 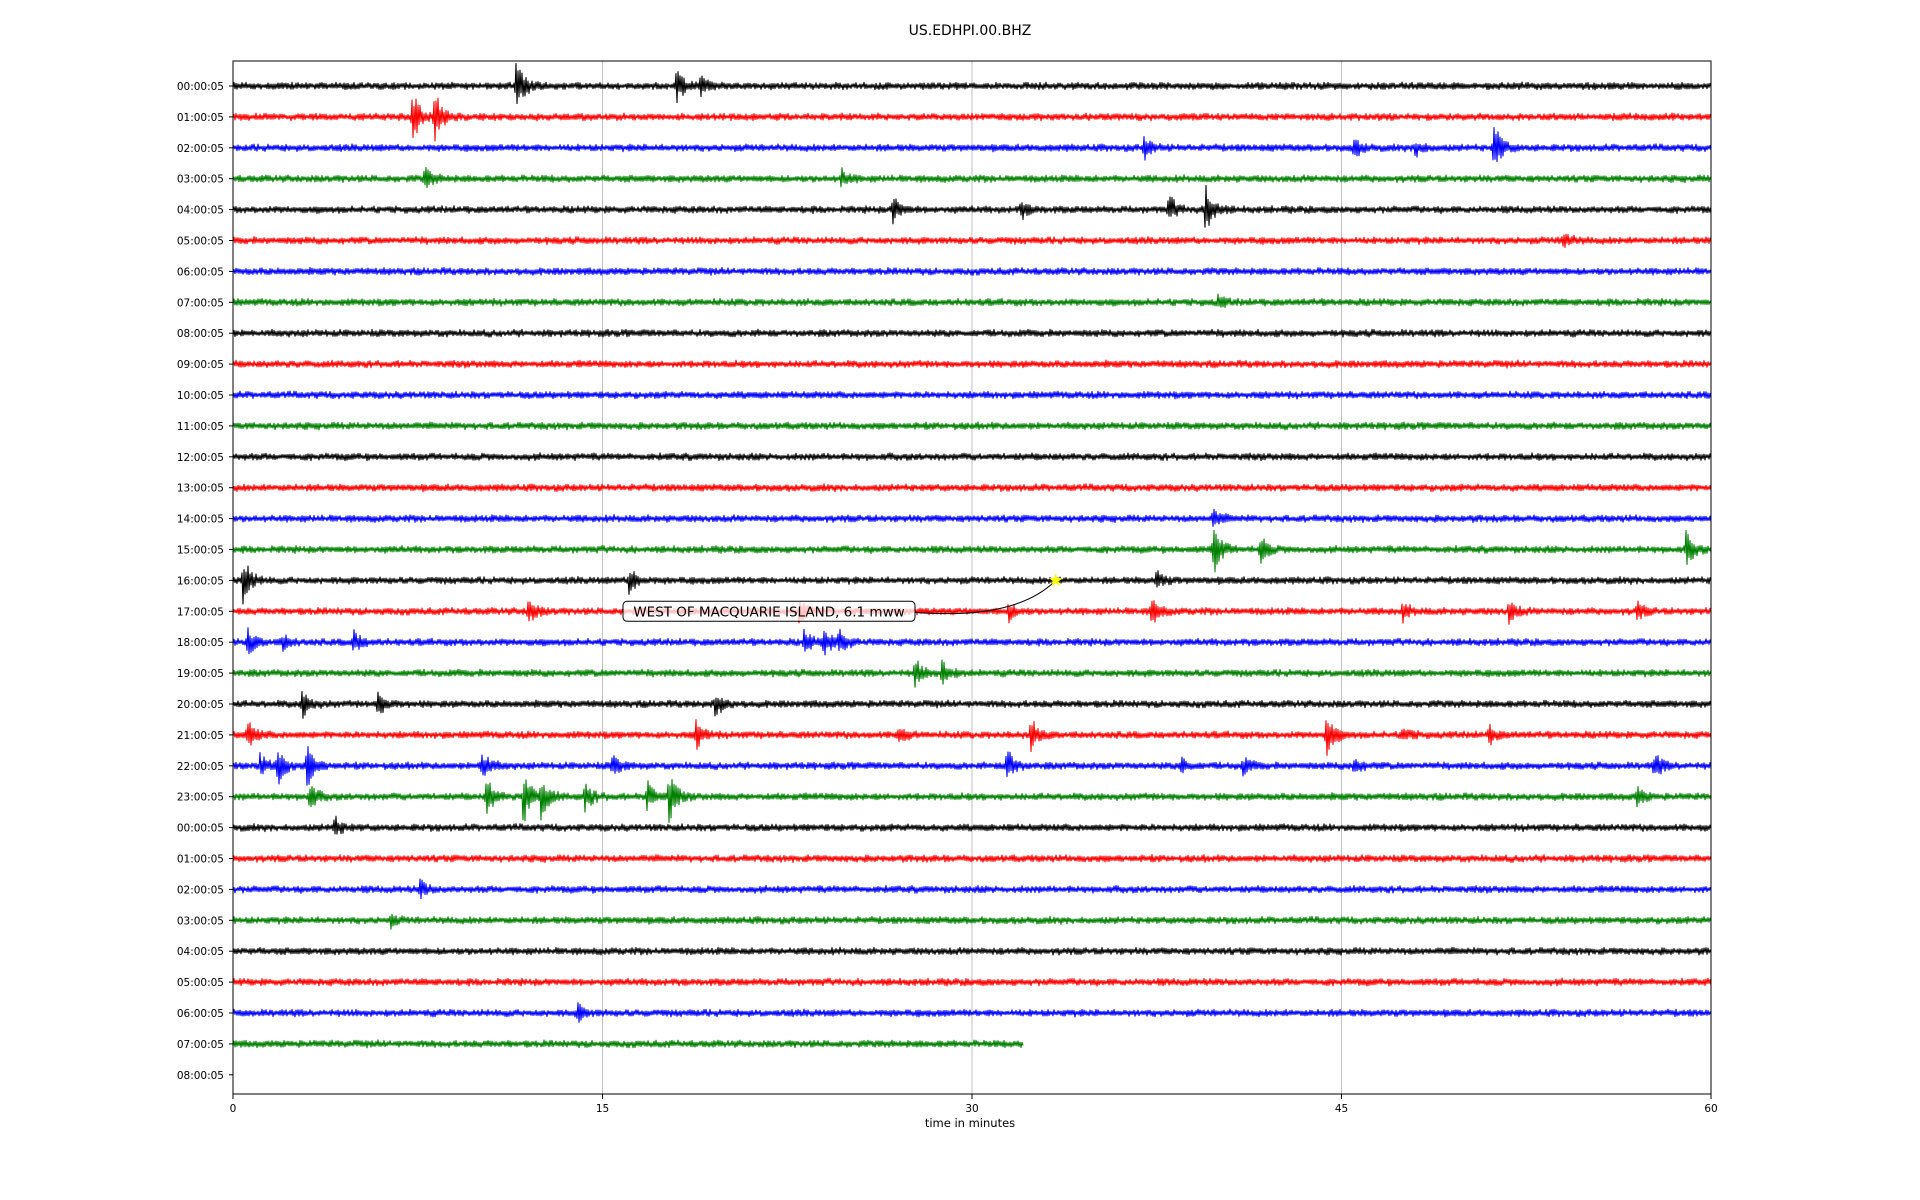 What do you see at coordinates (200, 427) in the screenshot?
I see `row-time-label: 11:00:05` at bounding box center [200, 427].